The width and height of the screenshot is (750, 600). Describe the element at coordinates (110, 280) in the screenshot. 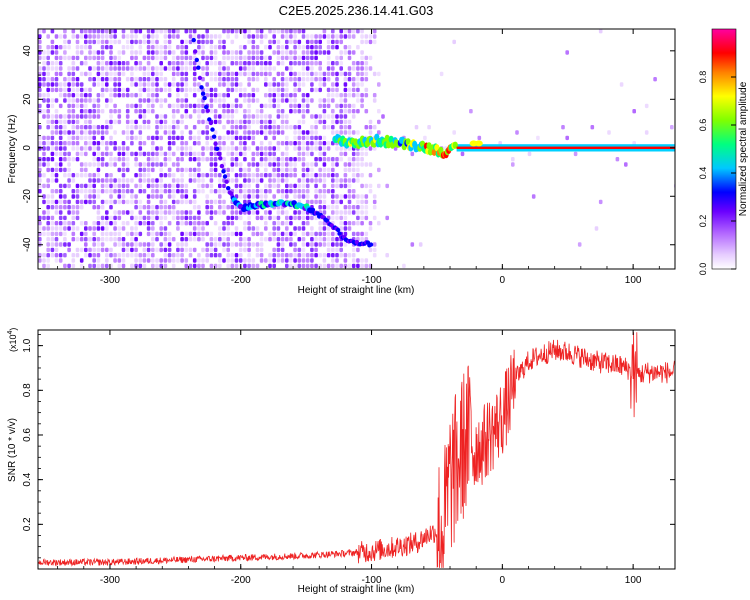

I see `x-tick-label: -300` at that location.